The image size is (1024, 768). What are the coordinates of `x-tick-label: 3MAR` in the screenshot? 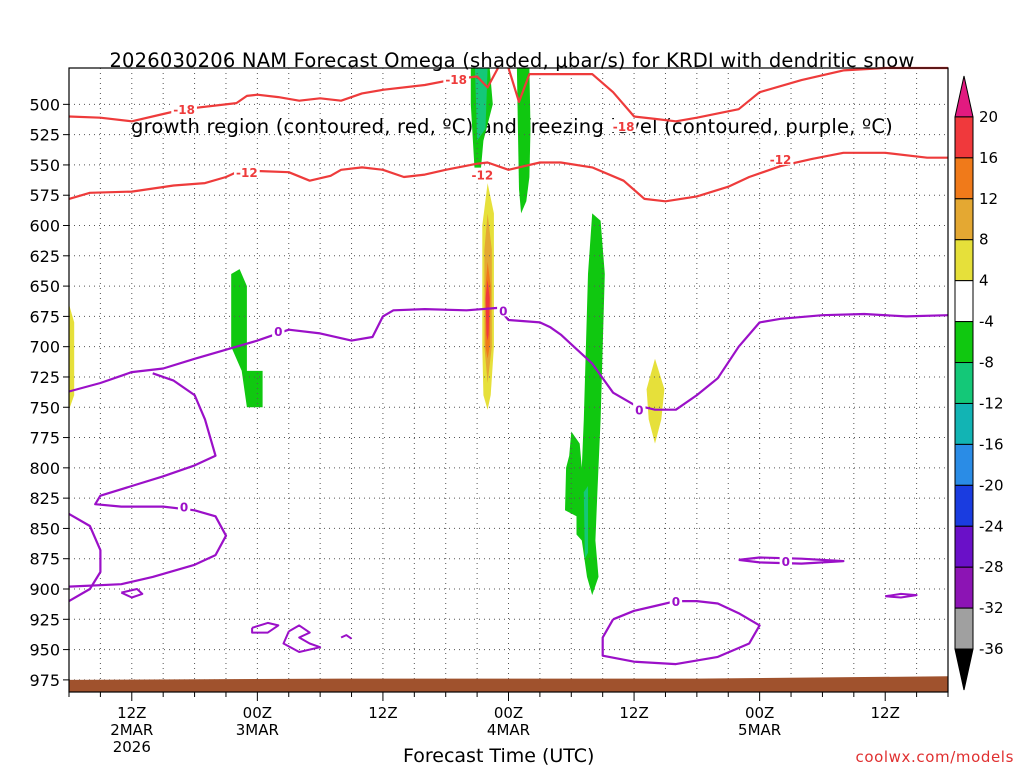 It's located at (257, 730).